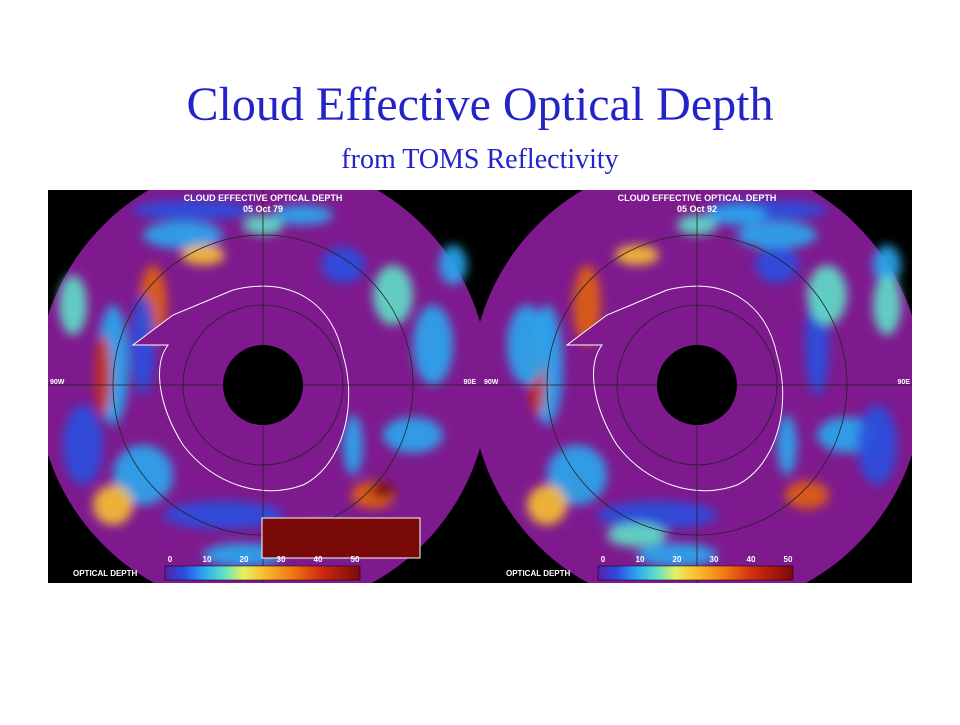 The height and width of the screenshot is (725, 960). What do you see at coordinates (480, 104) in the screenshot?
I see `slide-title: Cloud Effective Optical Depth` at bounding box center [480, 104].